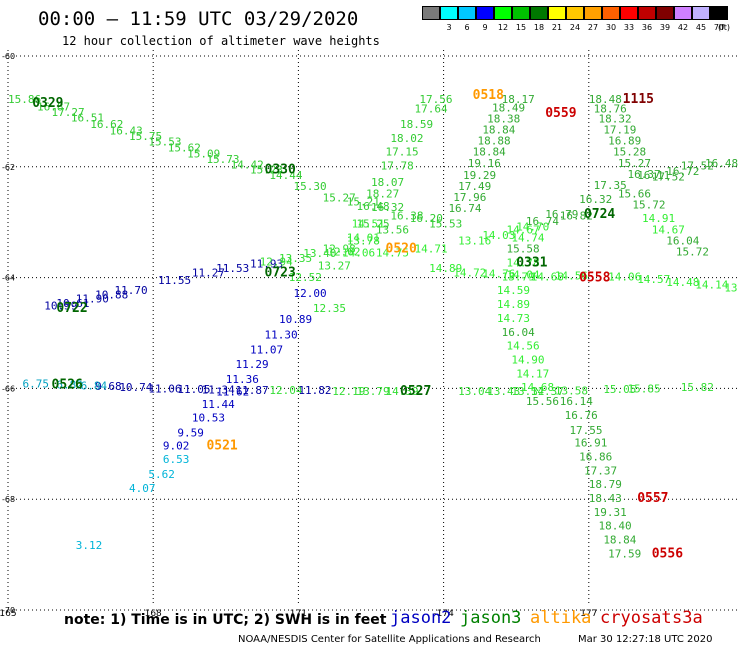  Describe the element at coordinates (142, 488) in the screenshot. I see `wave-height-value: 4.07` at that location.